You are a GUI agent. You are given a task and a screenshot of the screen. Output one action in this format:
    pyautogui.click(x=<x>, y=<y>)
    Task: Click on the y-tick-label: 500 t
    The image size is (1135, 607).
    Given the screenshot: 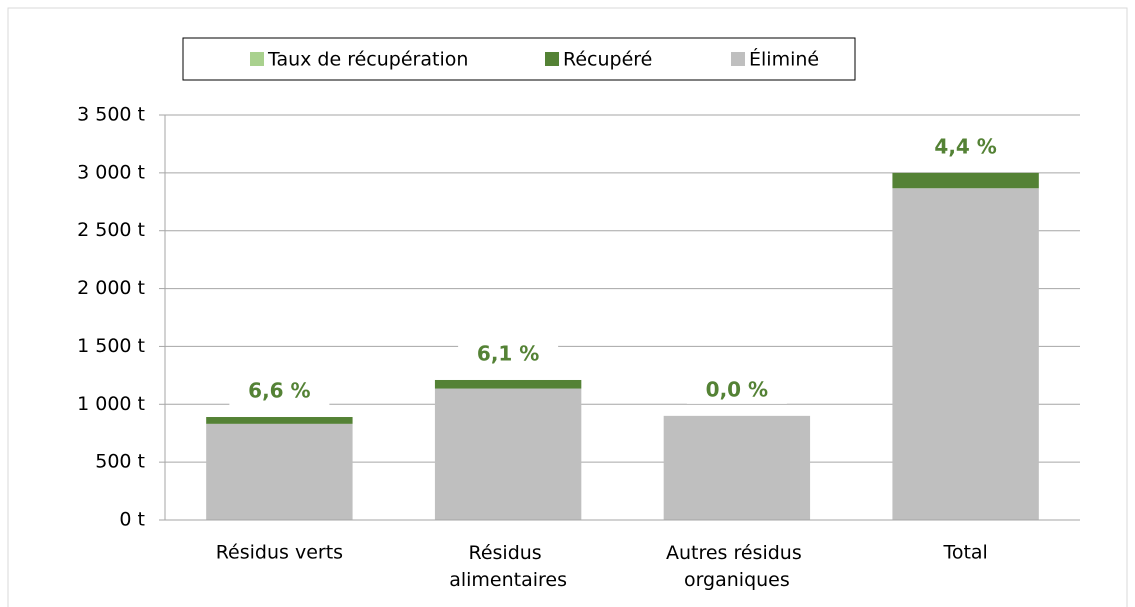 What is the action you would take?
    pyautogui.click(x=120, y=462)
    